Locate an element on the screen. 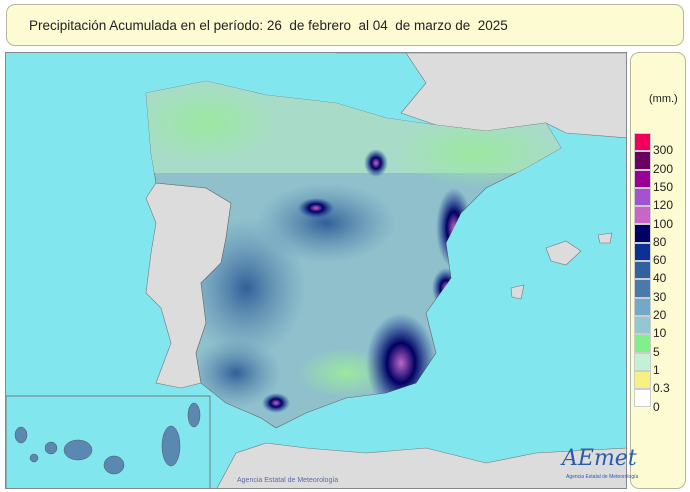  legend-label: 0 is located at coordinates (656, 406).